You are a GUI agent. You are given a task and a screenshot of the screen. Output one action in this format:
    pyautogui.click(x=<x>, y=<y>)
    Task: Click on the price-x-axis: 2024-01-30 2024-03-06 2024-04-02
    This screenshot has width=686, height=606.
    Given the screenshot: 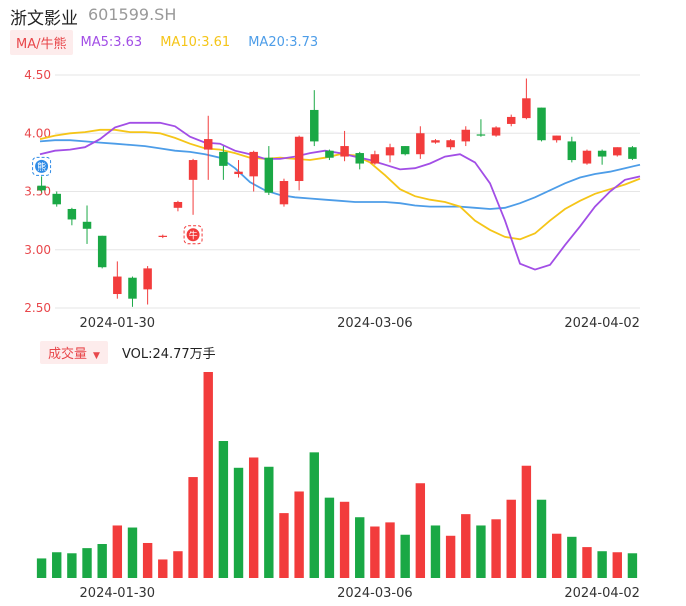 What is the action you would take?
    pyautogui.click(x=360, y=323)
    